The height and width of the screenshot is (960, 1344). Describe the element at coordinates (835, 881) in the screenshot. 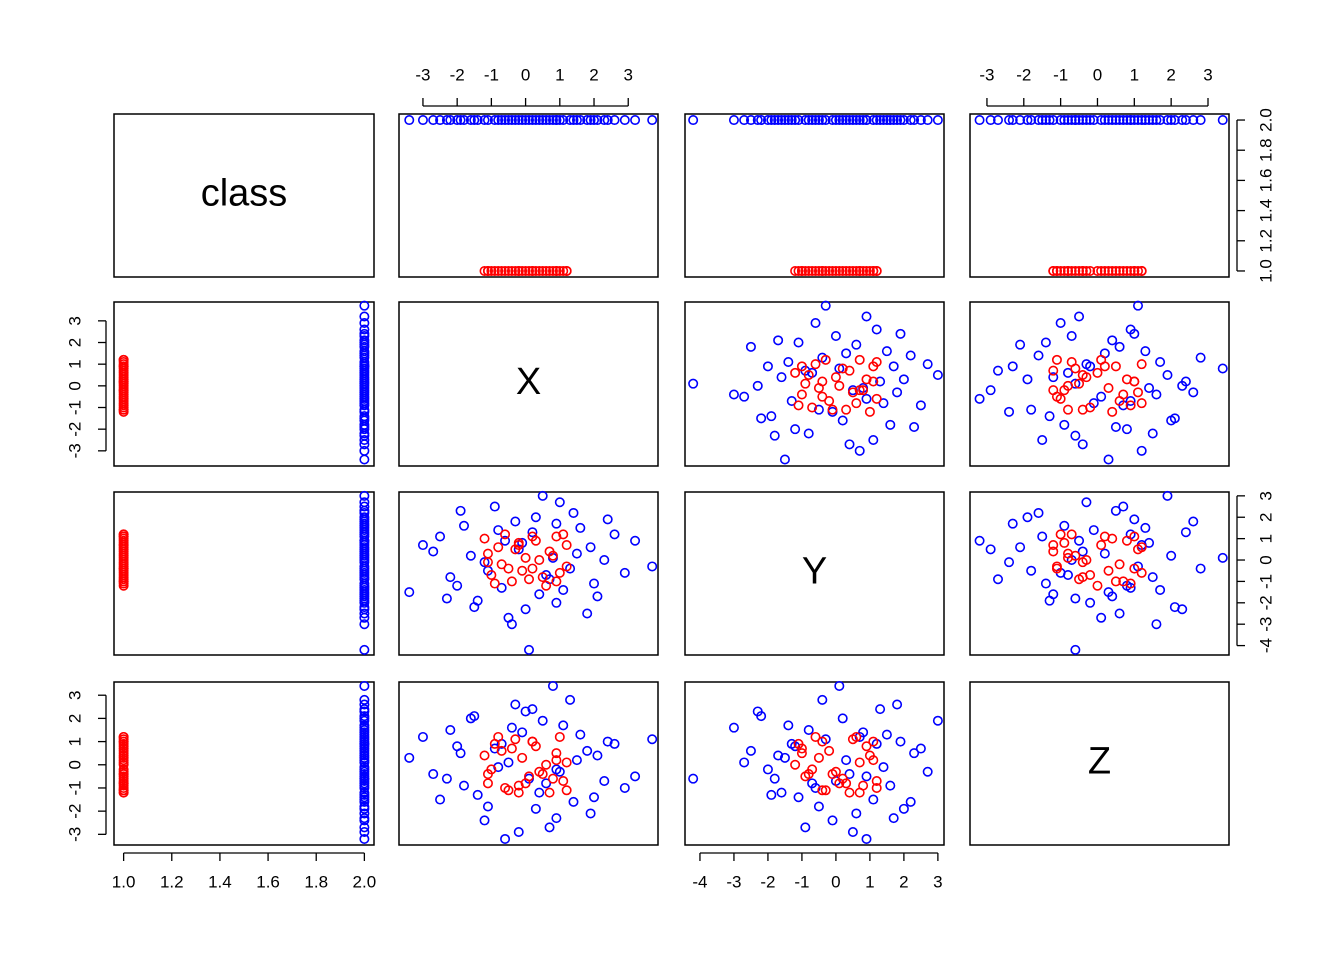

I see `x-tick-label: 0` at that location.